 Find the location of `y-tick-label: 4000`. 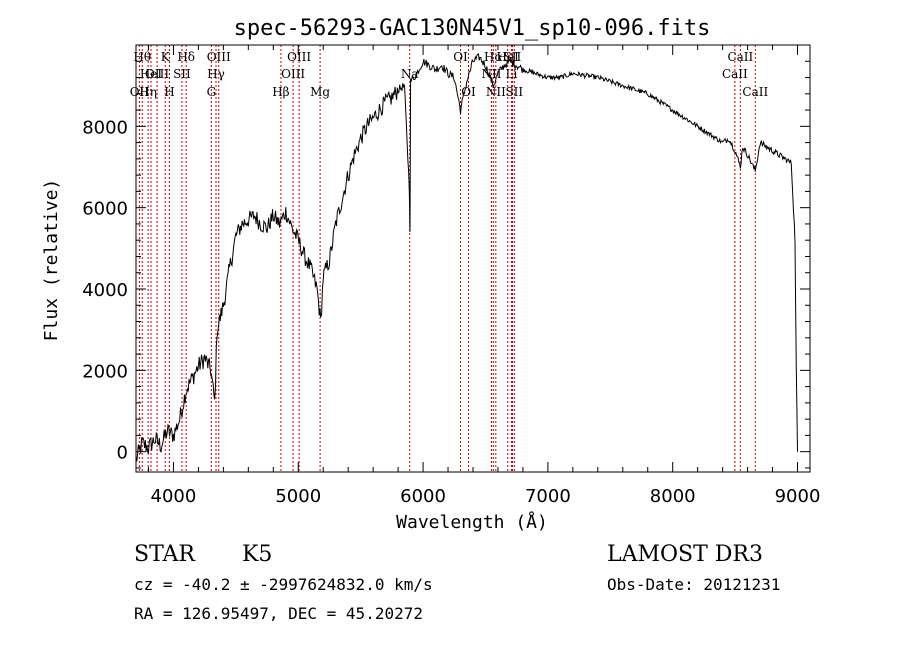

y-tick-label: 4000 is located at coordinates (105, 290).